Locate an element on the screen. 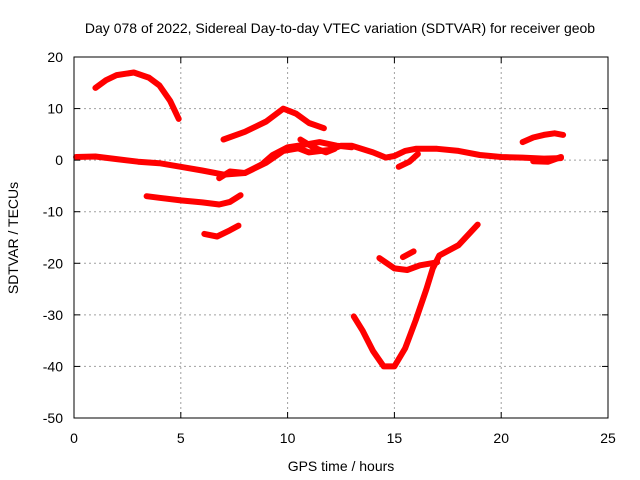  y-tick-label: 10 is located at coordinates (55, 109).